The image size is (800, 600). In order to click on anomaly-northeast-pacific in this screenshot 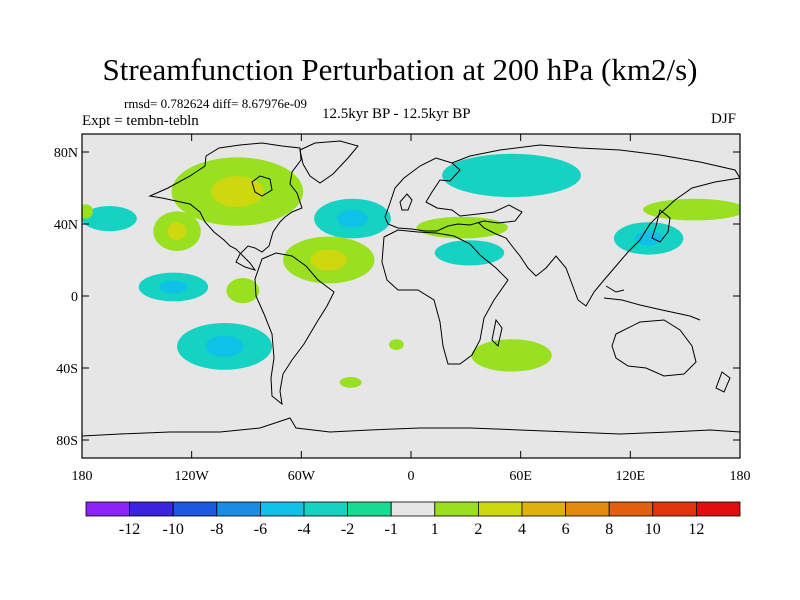, I will do `click(109, 219)`.